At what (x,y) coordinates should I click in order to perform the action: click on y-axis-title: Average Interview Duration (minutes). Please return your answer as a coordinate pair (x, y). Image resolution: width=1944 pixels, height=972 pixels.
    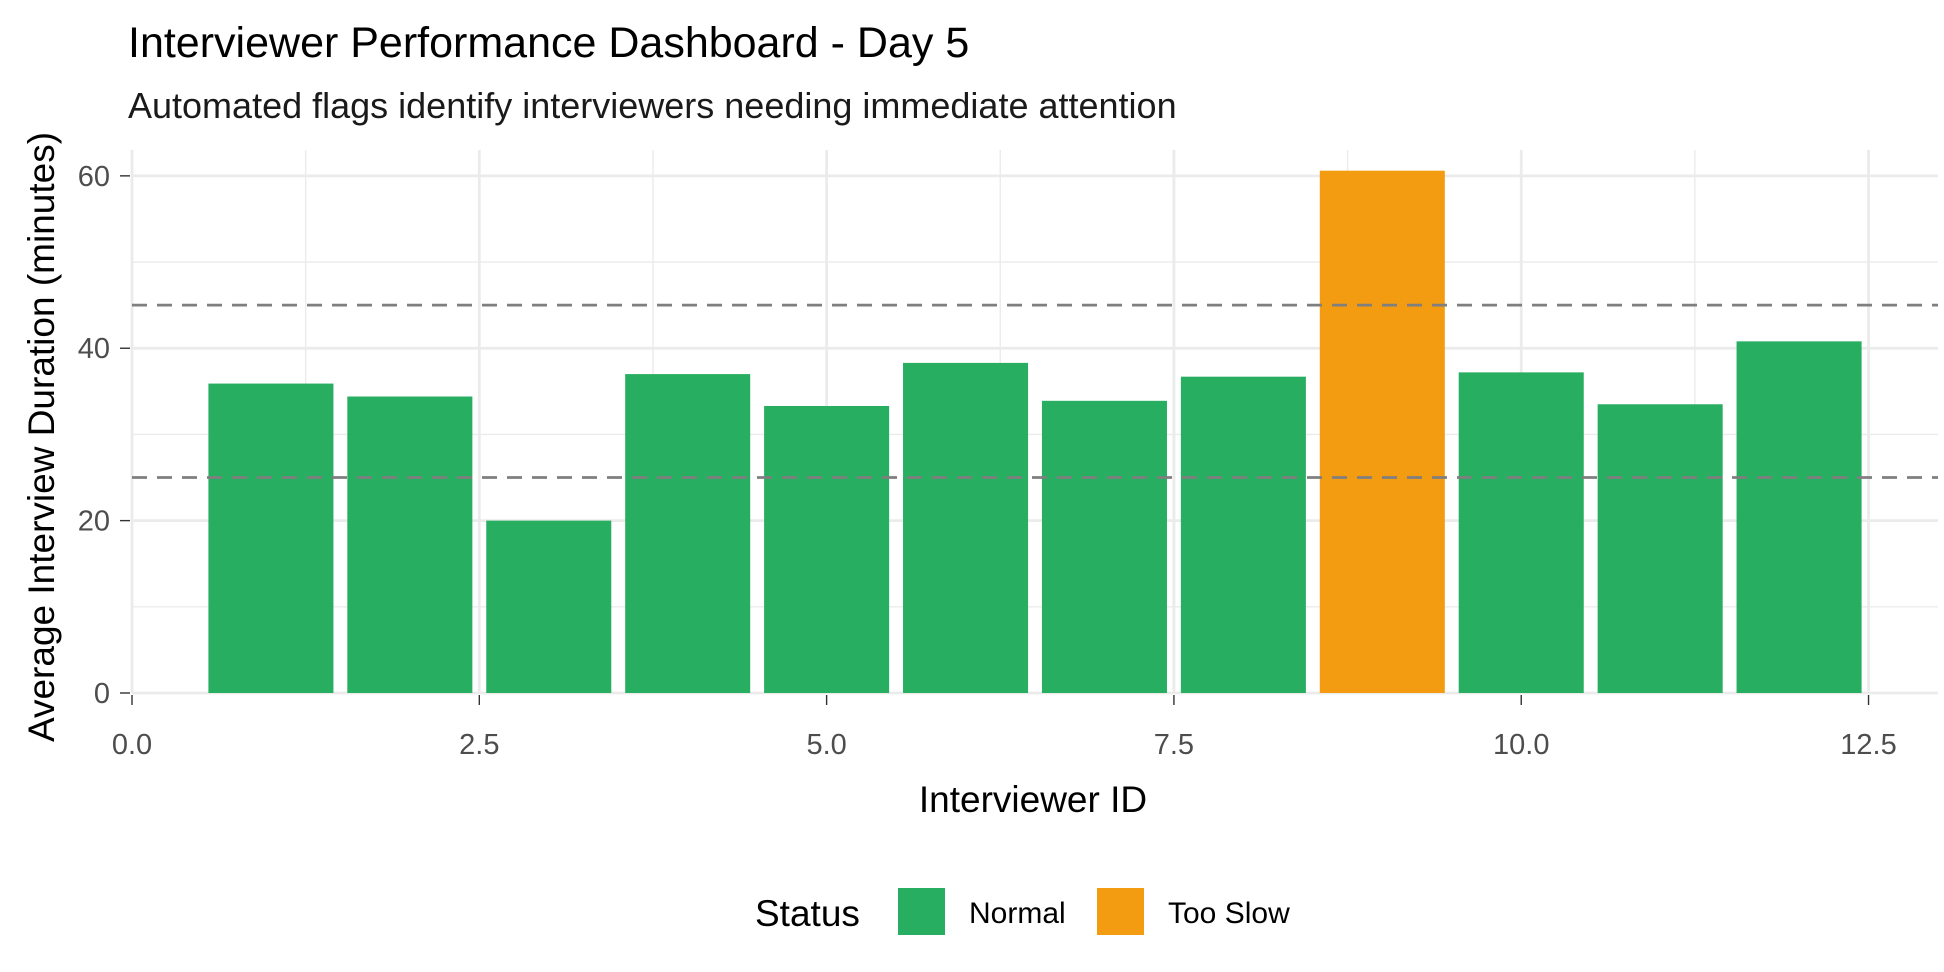
    Looking at the image, I should click on (41, 437).